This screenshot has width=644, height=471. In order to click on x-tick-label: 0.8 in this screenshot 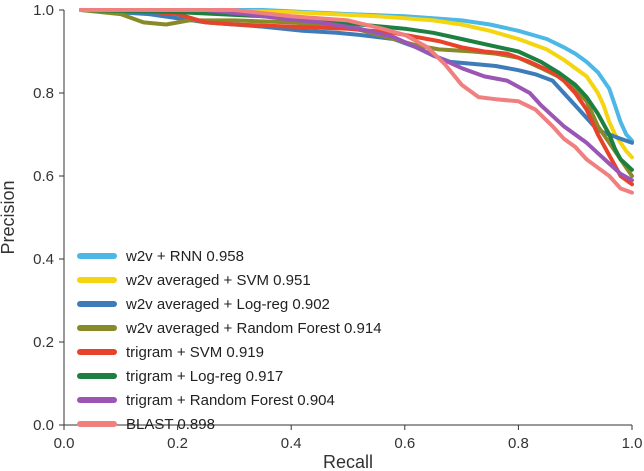, I will do `click(518, 443)`.